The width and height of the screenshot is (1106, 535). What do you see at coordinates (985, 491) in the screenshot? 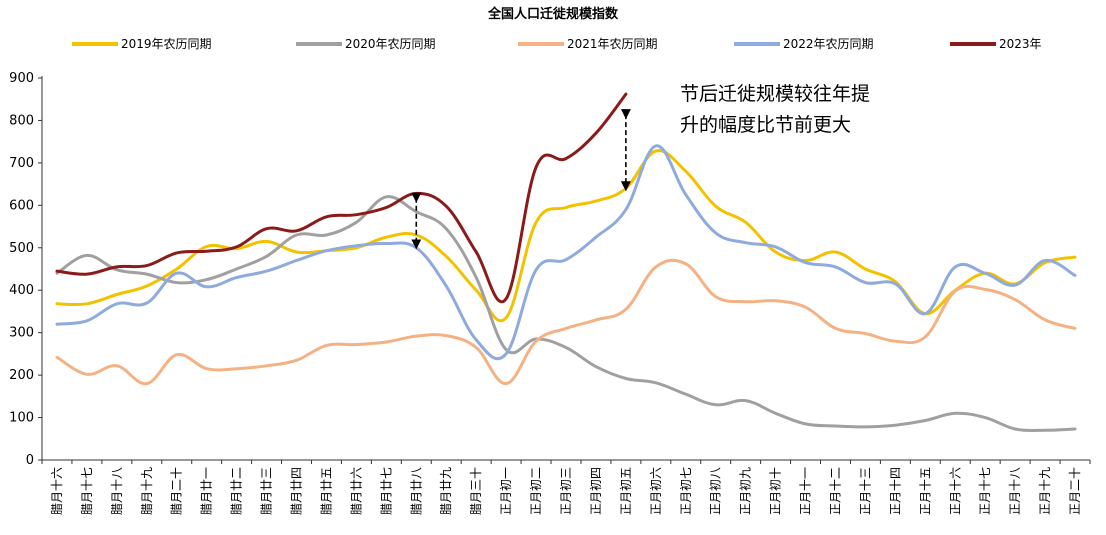
I see `x-tick-label: 正月十七` at bounding box center [985, 491].